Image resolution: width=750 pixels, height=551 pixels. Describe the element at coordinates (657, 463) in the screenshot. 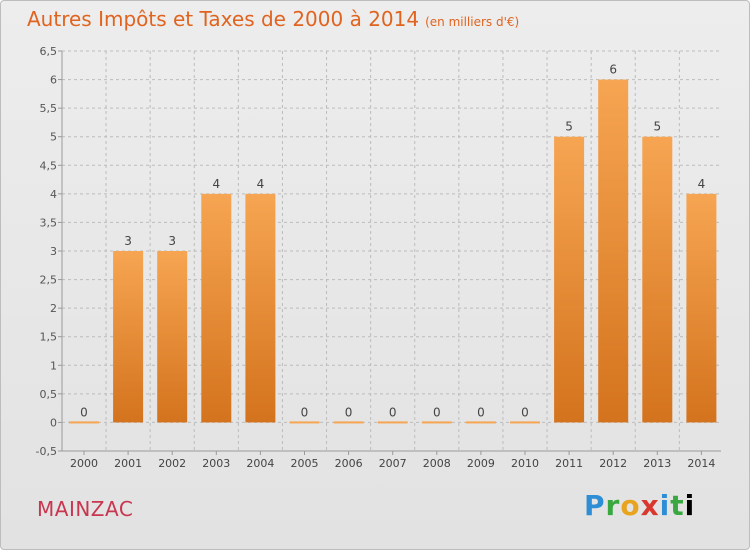

I see `x-tick-label: 2013` at that location.